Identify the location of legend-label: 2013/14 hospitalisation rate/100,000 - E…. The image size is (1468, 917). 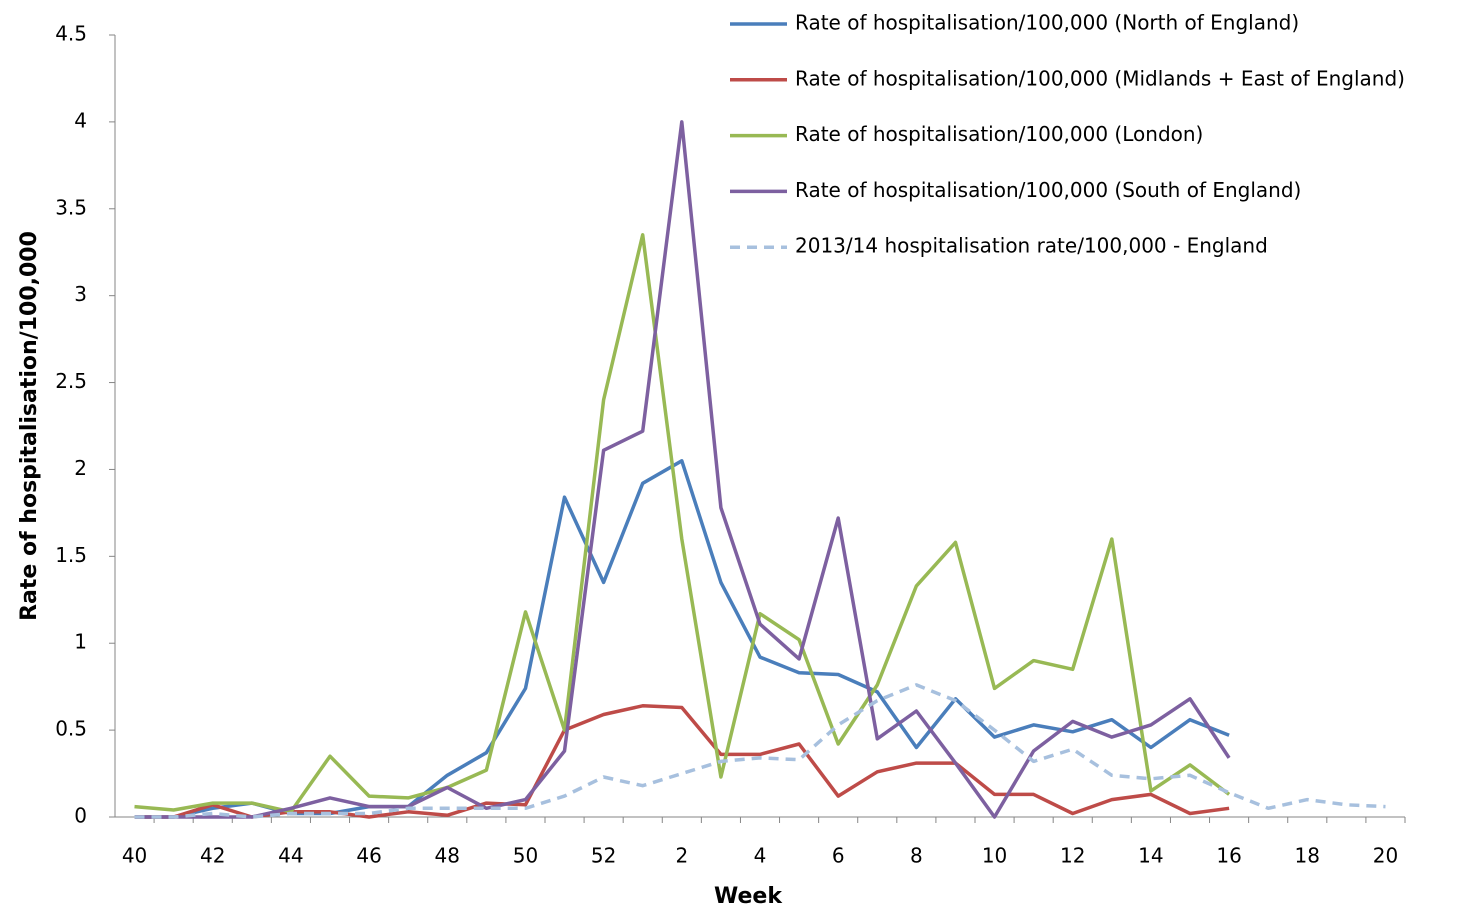
(1031, 246).